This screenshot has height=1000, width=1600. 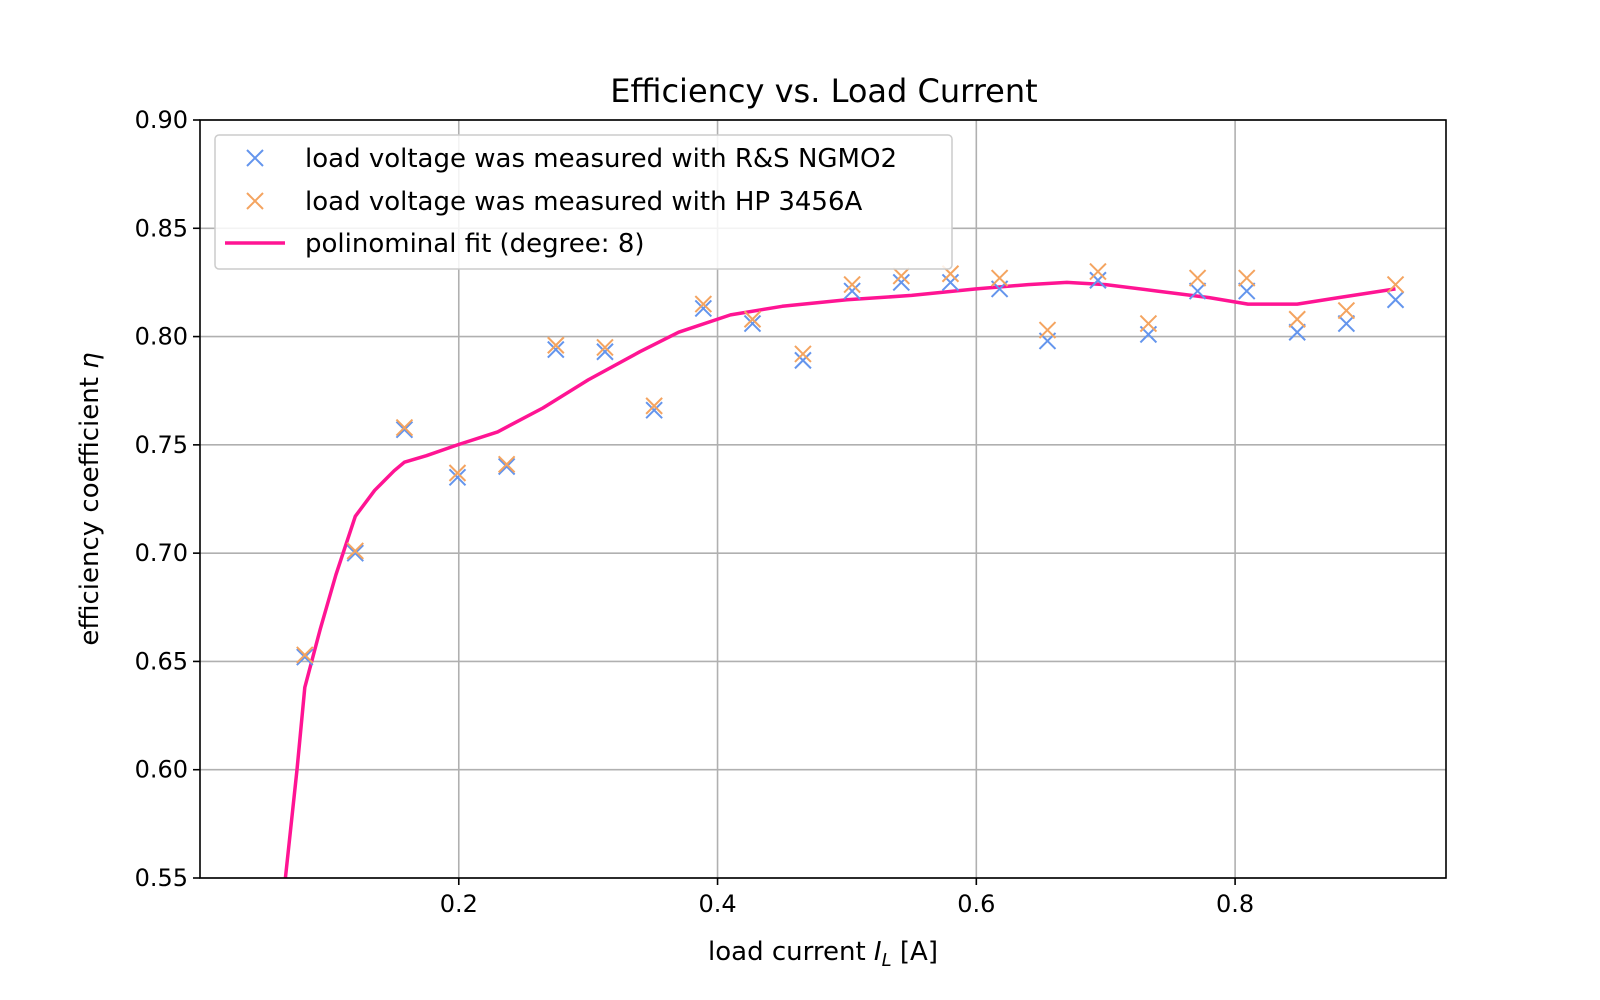 What do you see at coordinates (1235, 904) in the screenshot?
I see `x-tick-label: 0.8` at bounding box center [1235, 904].